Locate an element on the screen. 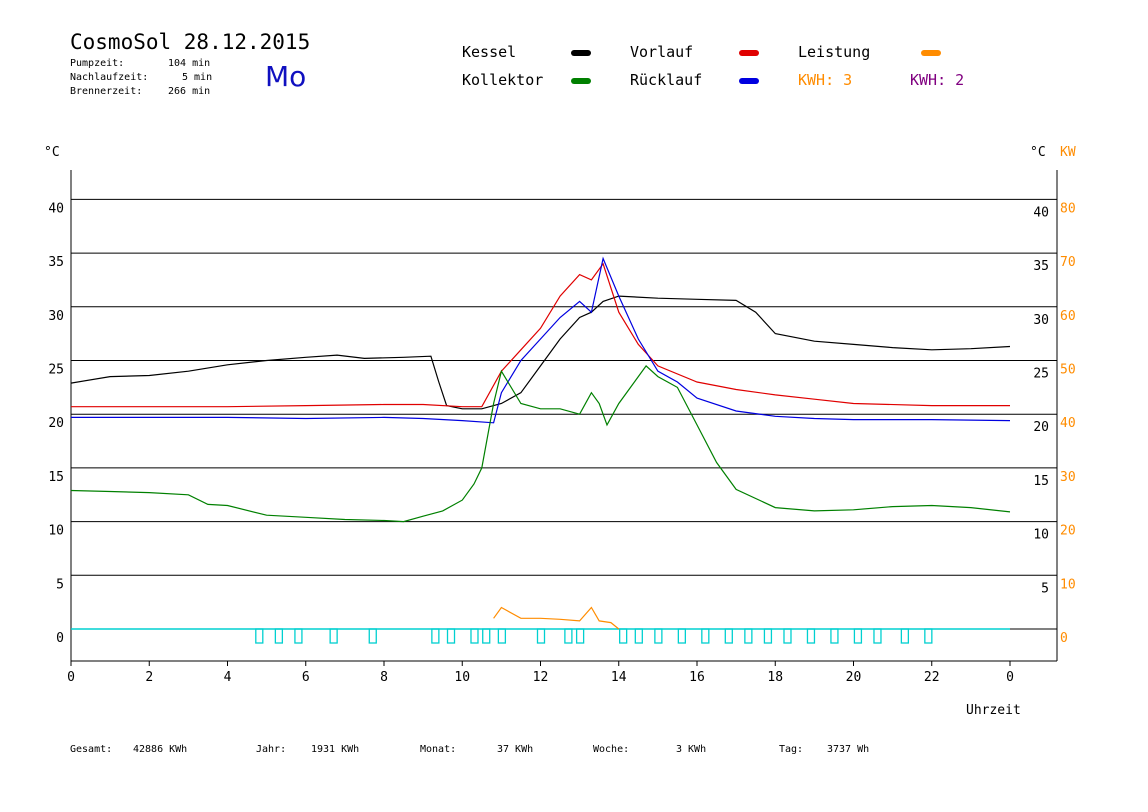 The height and width of the screenshot is (812, 1148). y2-unit: KW is located at coordinates (1068, 152).